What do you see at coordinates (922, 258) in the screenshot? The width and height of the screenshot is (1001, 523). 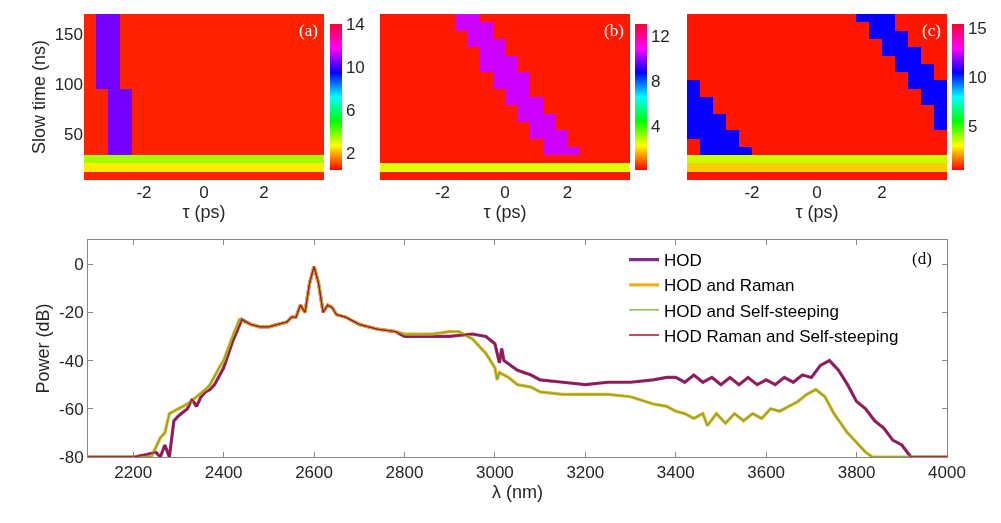 I see `annotation: (d)` at bounding box center [922, 258].